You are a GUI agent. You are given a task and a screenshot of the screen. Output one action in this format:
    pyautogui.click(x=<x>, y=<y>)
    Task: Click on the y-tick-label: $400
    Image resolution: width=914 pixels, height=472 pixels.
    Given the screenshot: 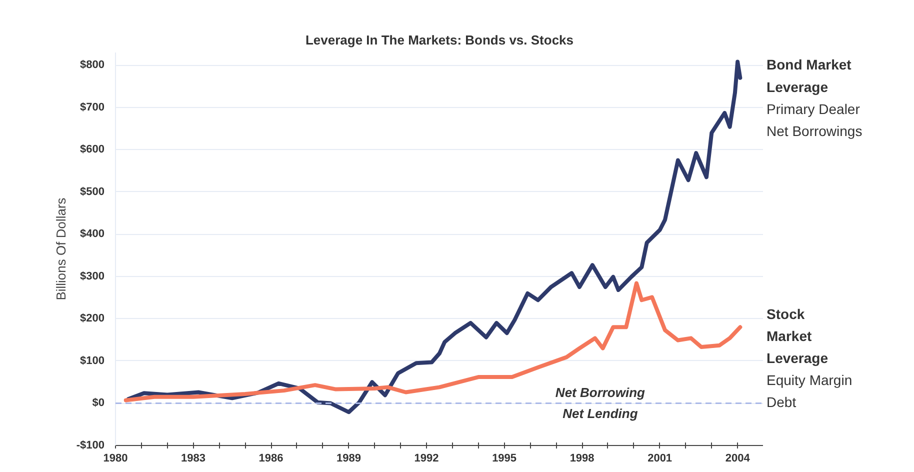 What is the action you would take?
    pyautogui.click(x=92, y=234)
    